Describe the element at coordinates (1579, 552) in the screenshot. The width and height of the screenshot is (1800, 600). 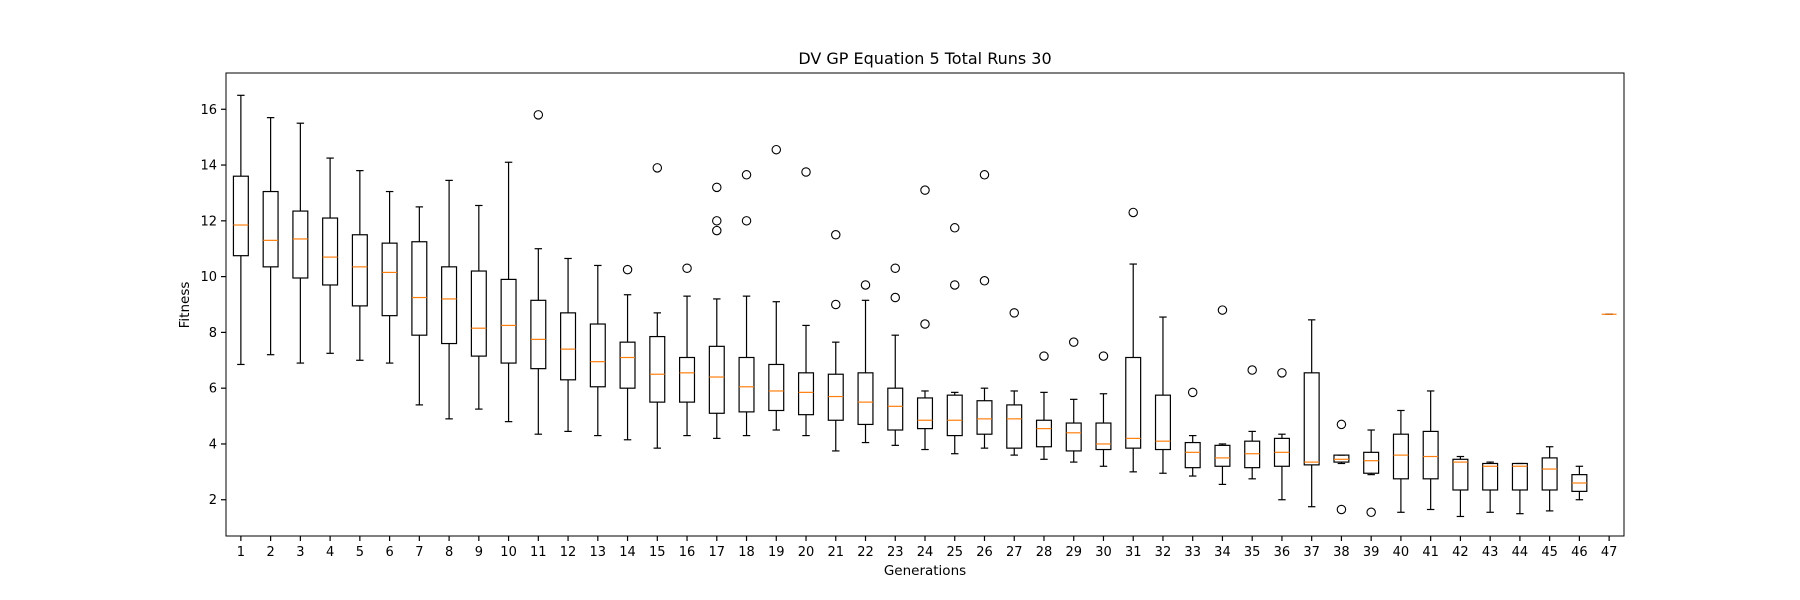
I see `x-tick-label: 46` at that location.